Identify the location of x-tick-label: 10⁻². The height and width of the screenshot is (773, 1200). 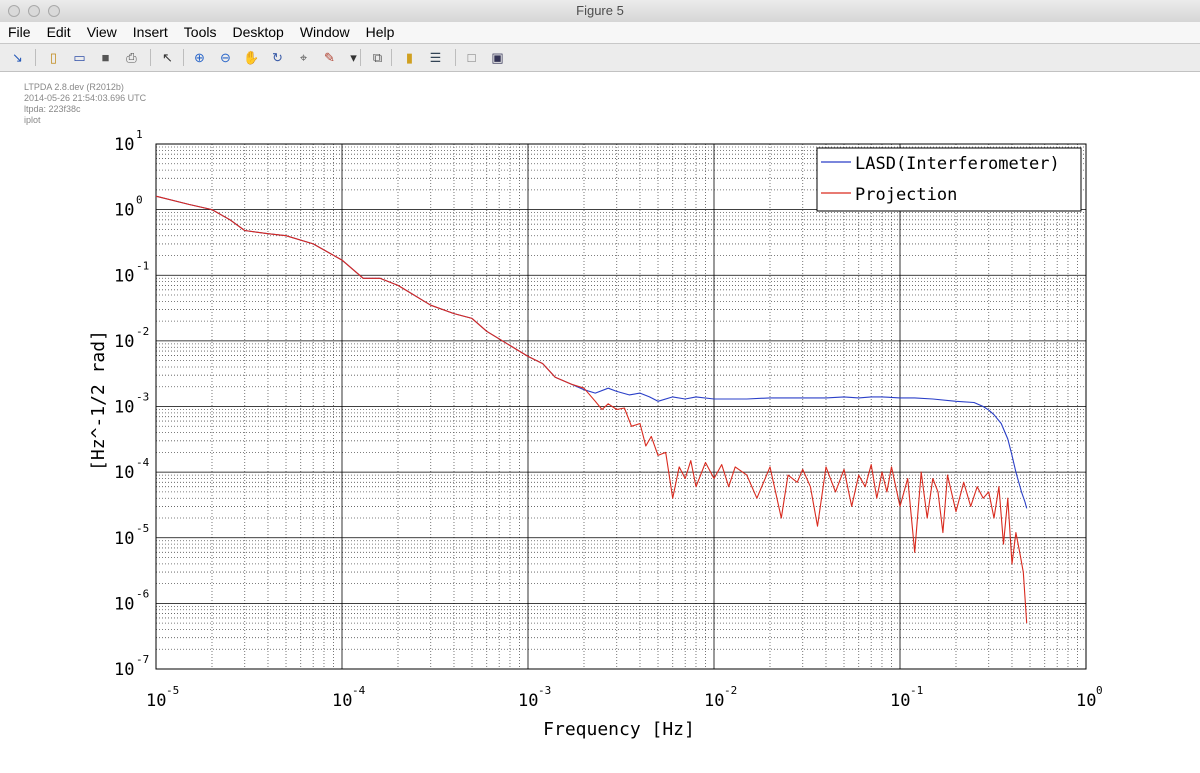
(720, 697).